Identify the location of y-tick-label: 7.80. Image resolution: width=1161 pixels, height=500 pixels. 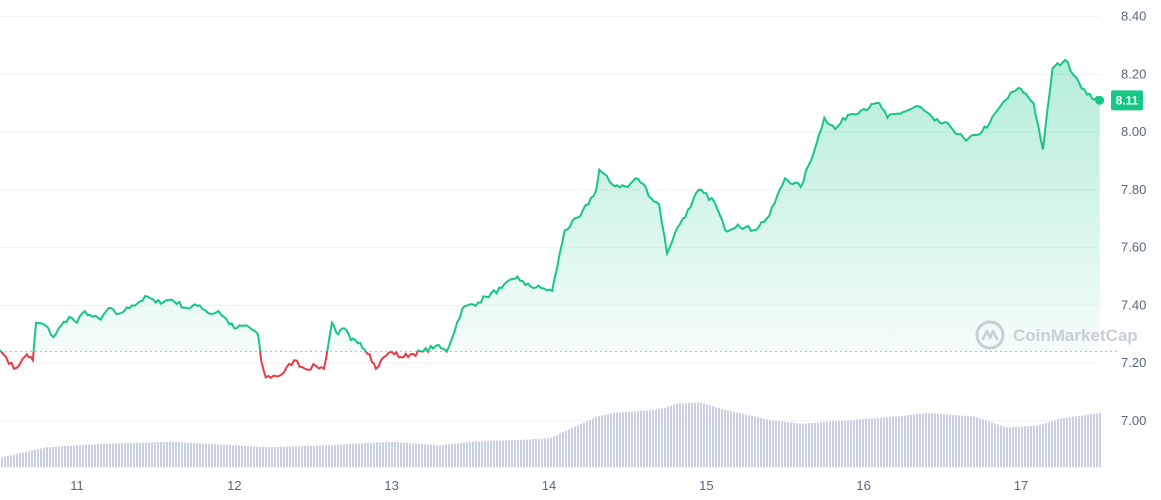
(1133, 189).